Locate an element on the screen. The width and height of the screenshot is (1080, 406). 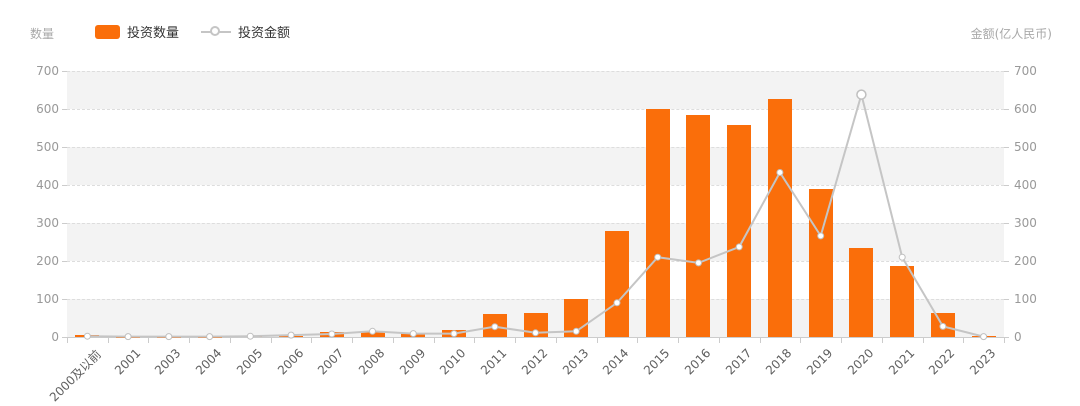
legend-item-investment-amount: 投资金额 is located at coordinates (245, 31).